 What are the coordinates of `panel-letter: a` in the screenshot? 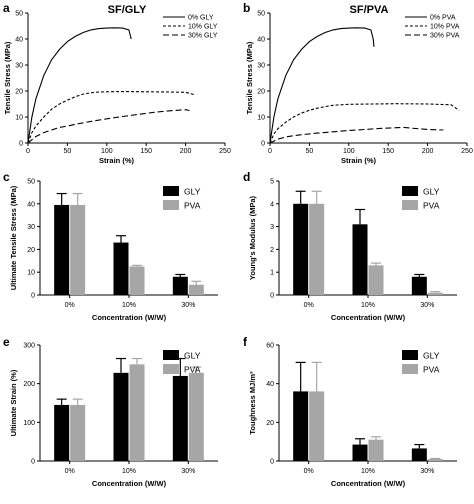 It's located at (6, 8).